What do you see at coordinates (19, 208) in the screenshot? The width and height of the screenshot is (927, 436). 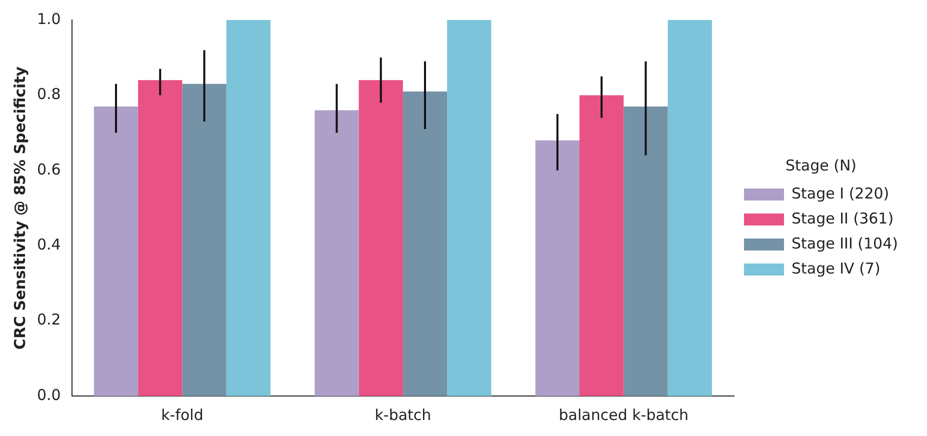 I see `y-axis-title: CRC Sensitivity @ 85% Specificity` at bounding box center [19, 208].